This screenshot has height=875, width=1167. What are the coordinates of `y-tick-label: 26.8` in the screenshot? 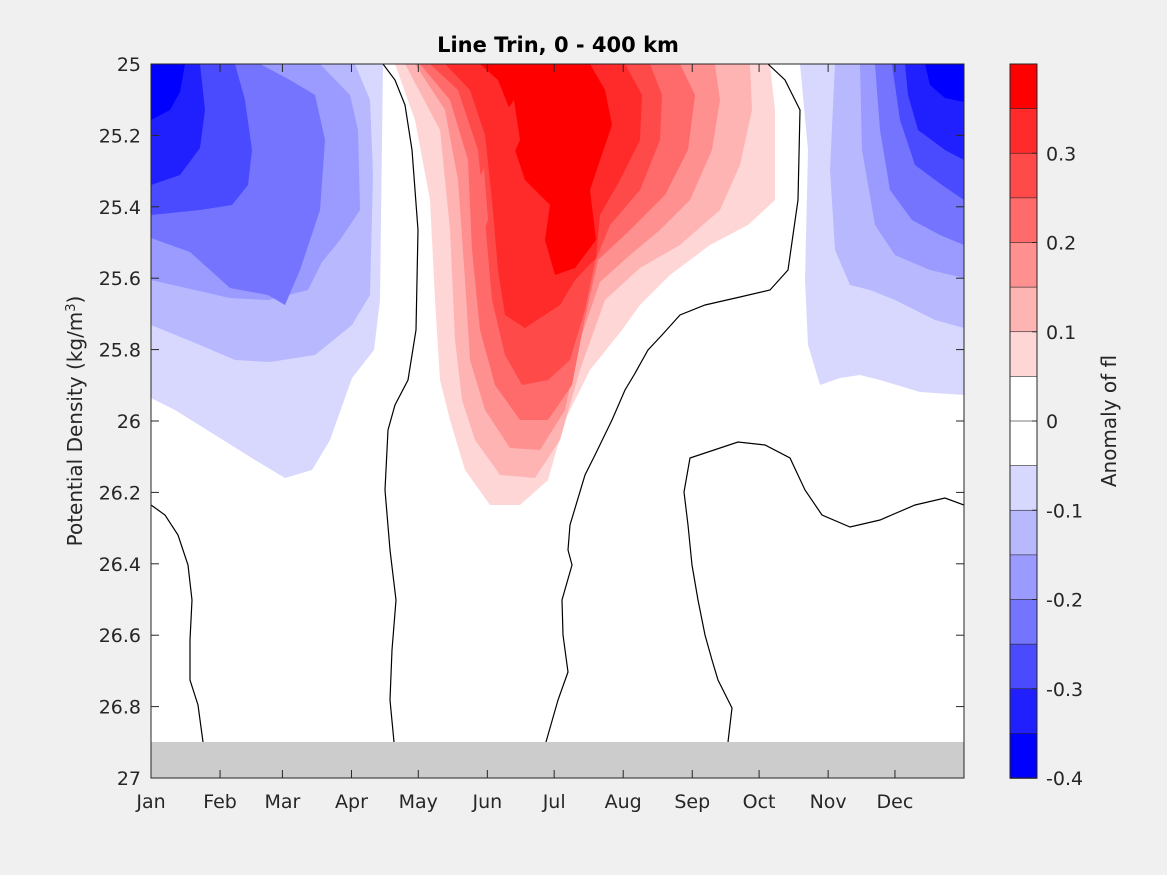 It's located at (120, 708).